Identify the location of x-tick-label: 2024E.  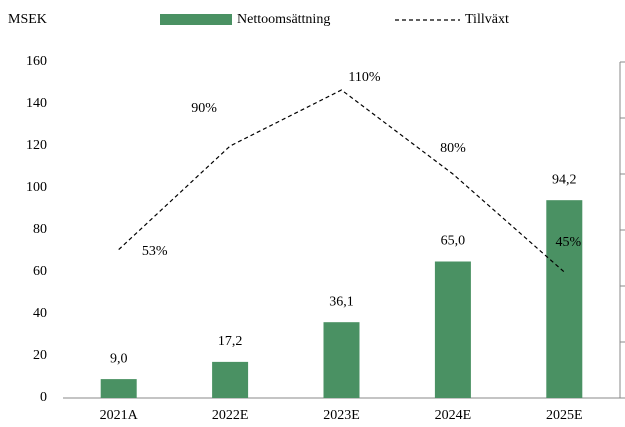
(453, 415).